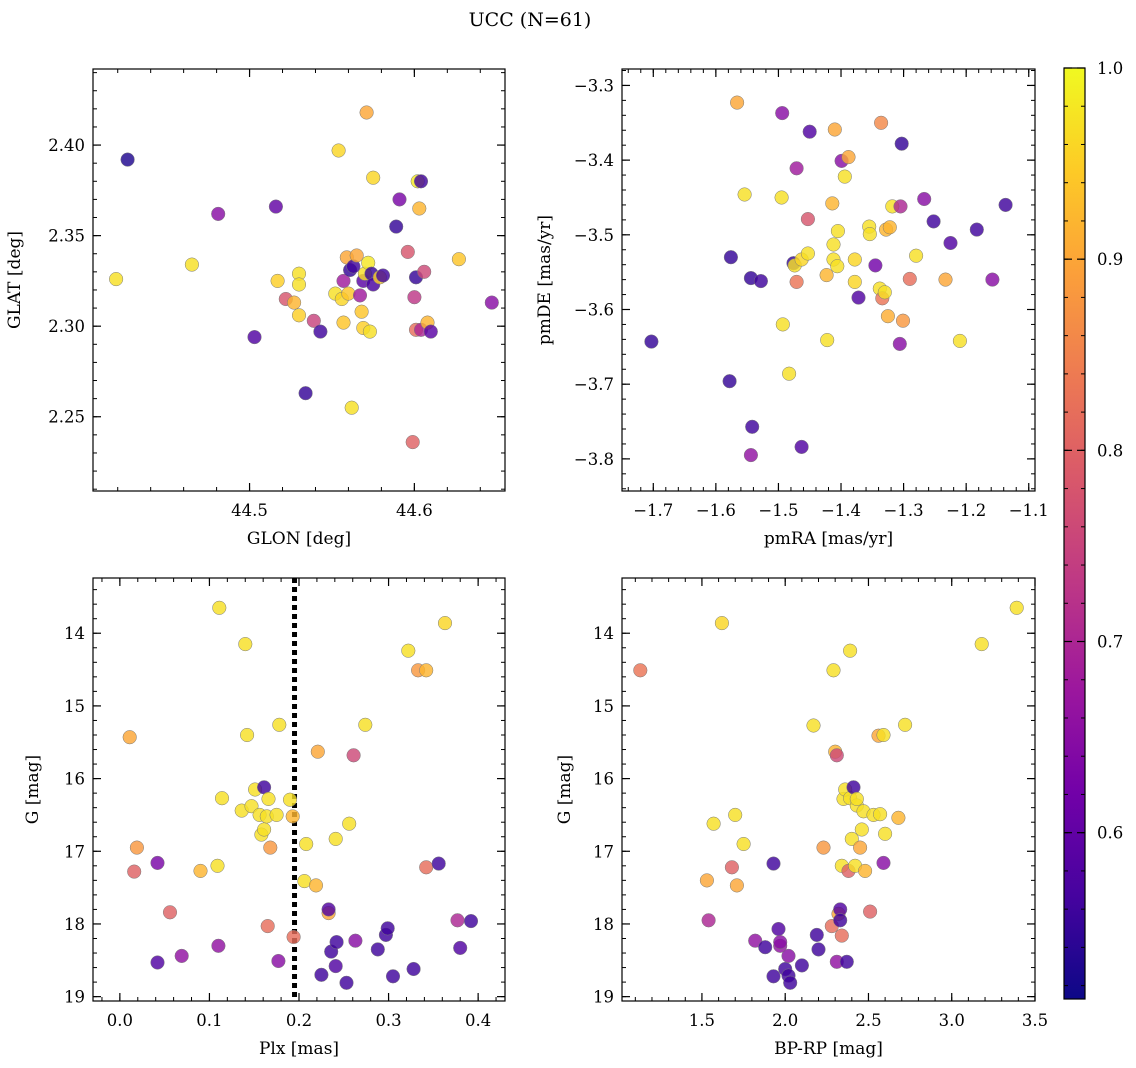 This screenshot has height=1068, width=1136. Describe the element at coordinates (120, 1020) in the screenshot. I see `x-tick-label: 0.0` at that location.